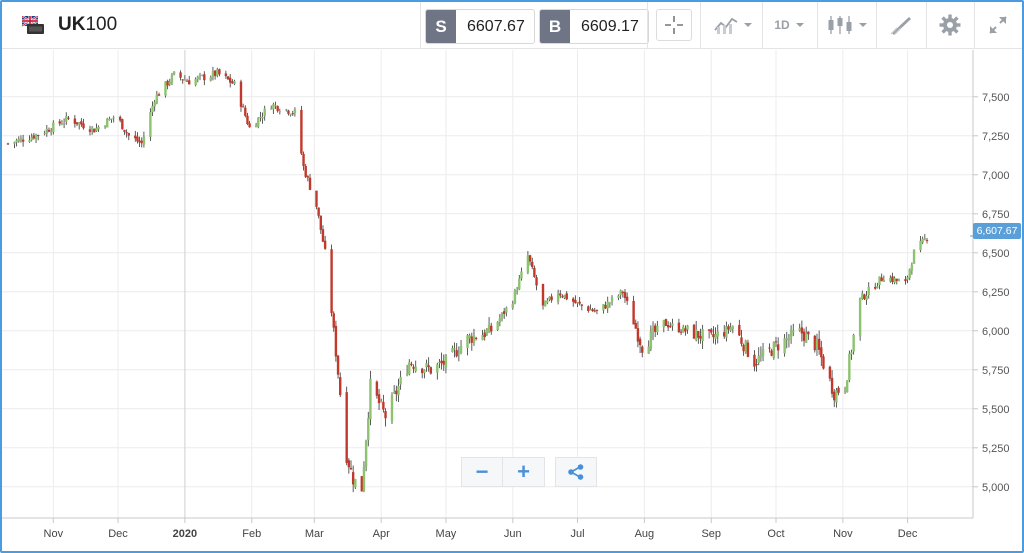  What do you see at coordinates (901, 25) in the screenshot?
I see `drawing-tools-button` at bounding box center [901, 25].